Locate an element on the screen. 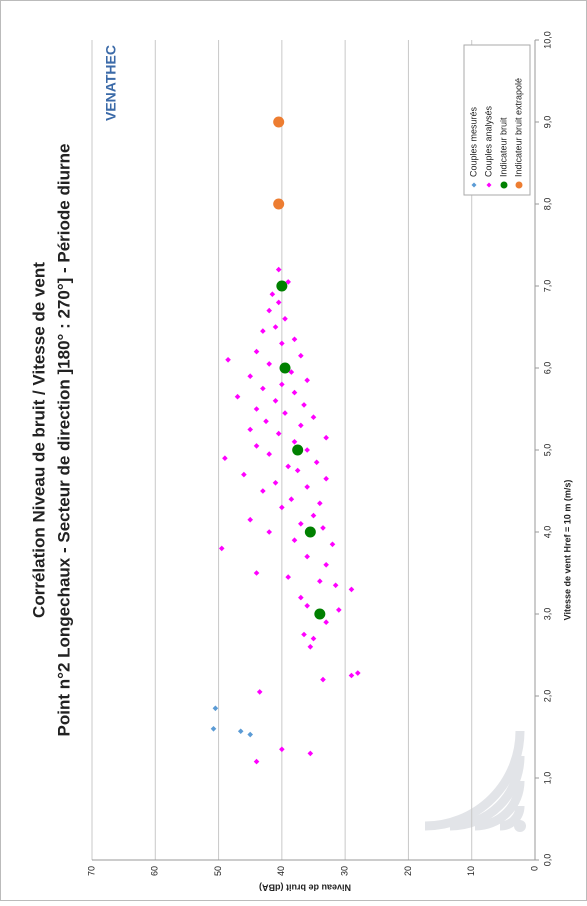  y-tick-label: 10 is located at coordinates (471, 871).